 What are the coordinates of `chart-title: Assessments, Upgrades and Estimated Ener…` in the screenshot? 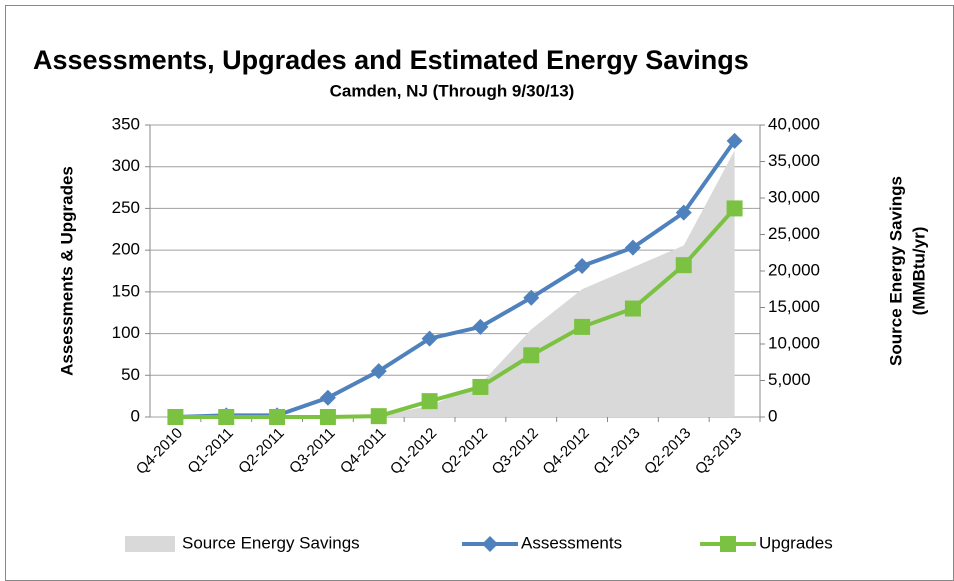 It's located at (391, 60).